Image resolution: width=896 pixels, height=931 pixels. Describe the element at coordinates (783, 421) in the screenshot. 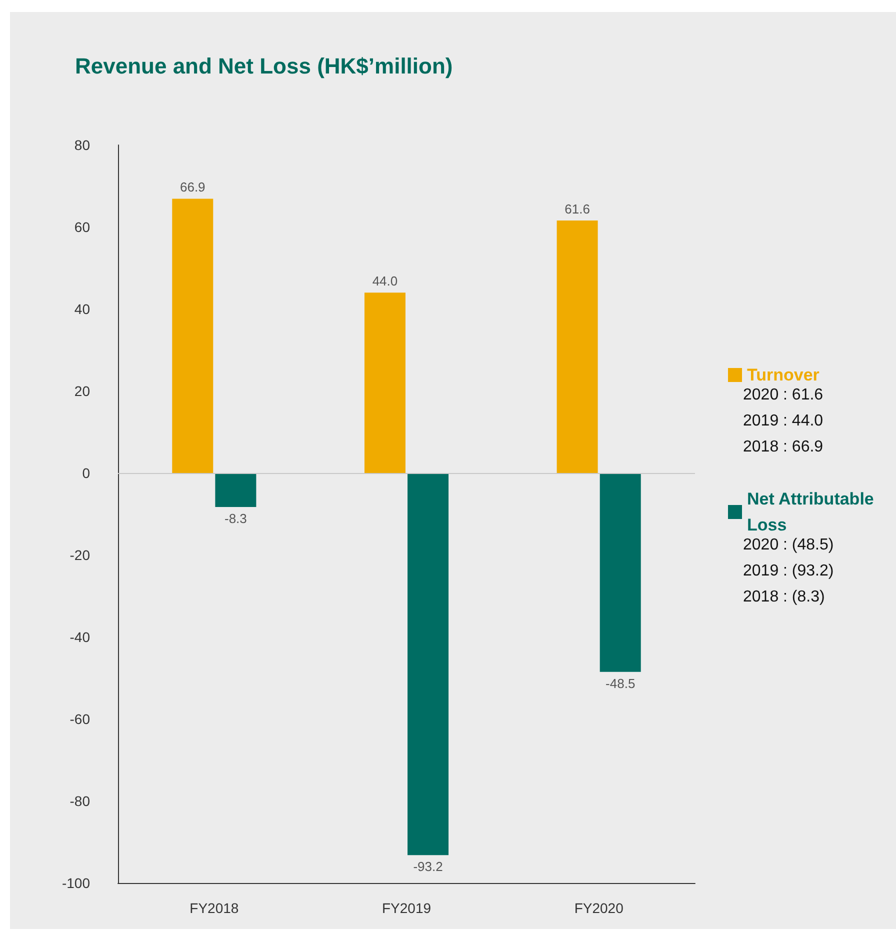

I see `text: 2019 : 44.0` at that location.